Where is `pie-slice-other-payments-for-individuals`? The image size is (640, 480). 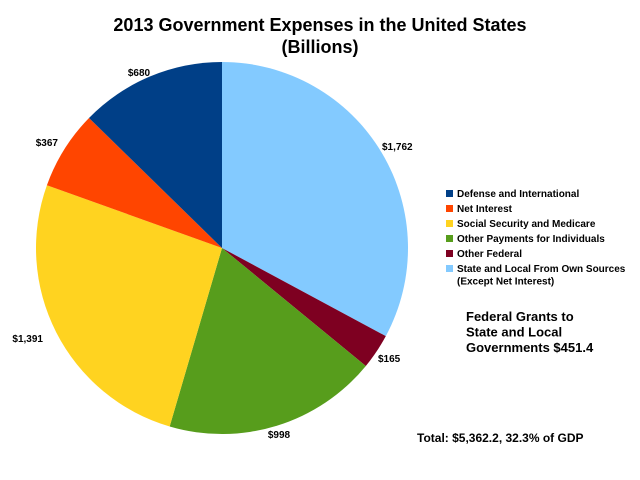 pie-slice-other-payments-for-individuals is located at coordinates (267, 341).